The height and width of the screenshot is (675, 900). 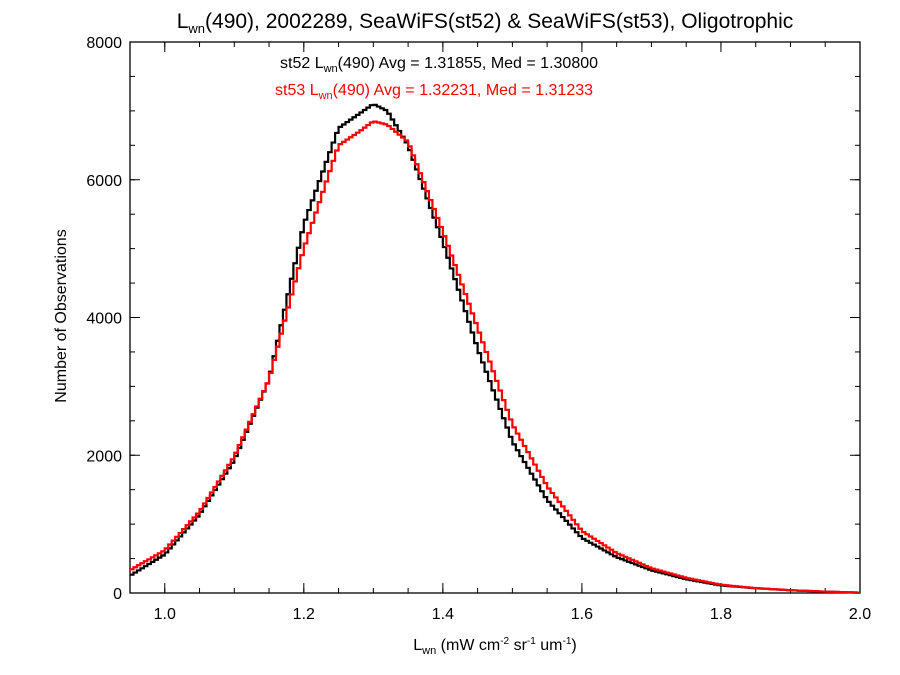 I want to click on y-tick-label: 6000, so click(x=104, y=181).